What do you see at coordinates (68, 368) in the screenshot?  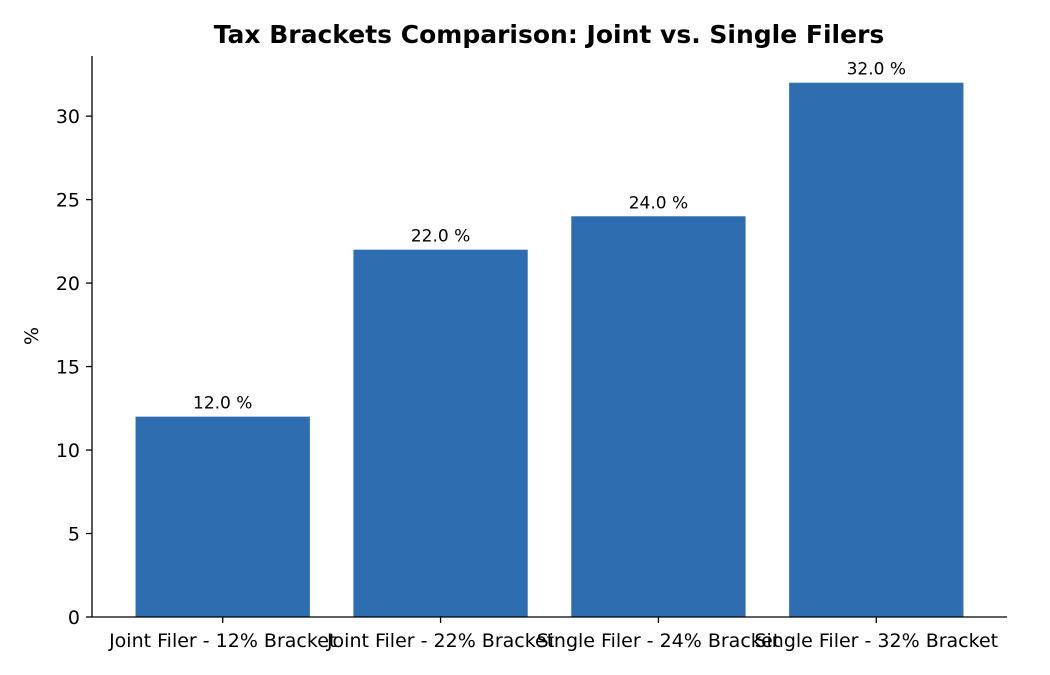 I see `y-tick-label-15: 15` at bounding box center [68, 368].